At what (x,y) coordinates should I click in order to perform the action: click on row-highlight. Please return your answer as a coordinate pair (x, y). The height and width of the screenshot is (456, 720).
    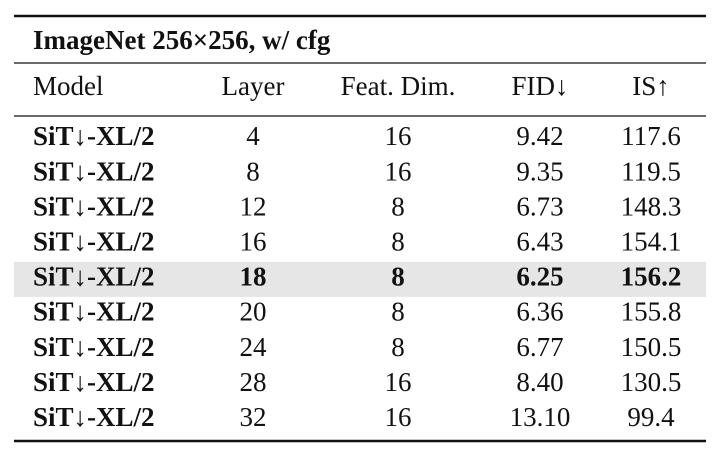
    Looking at the image, I should click on (360, 279).